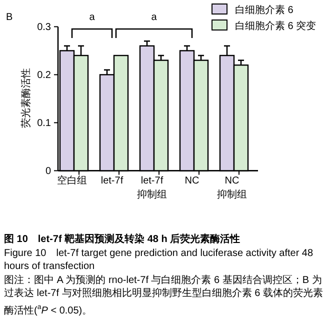  What do you see at coordinates (164, 296) in the screenshot?
I see `text: 图注：图中 A 为预测的 rno-let-7f 与白细胞介素 6 基因结合调控区；B 为过表达 let-7f 与对照细胞相比明显抑制野生型白细胞介素 6 载体的荧光素酶活性($^{a}$P < 0.05)。` at bounding box center [164, 296].